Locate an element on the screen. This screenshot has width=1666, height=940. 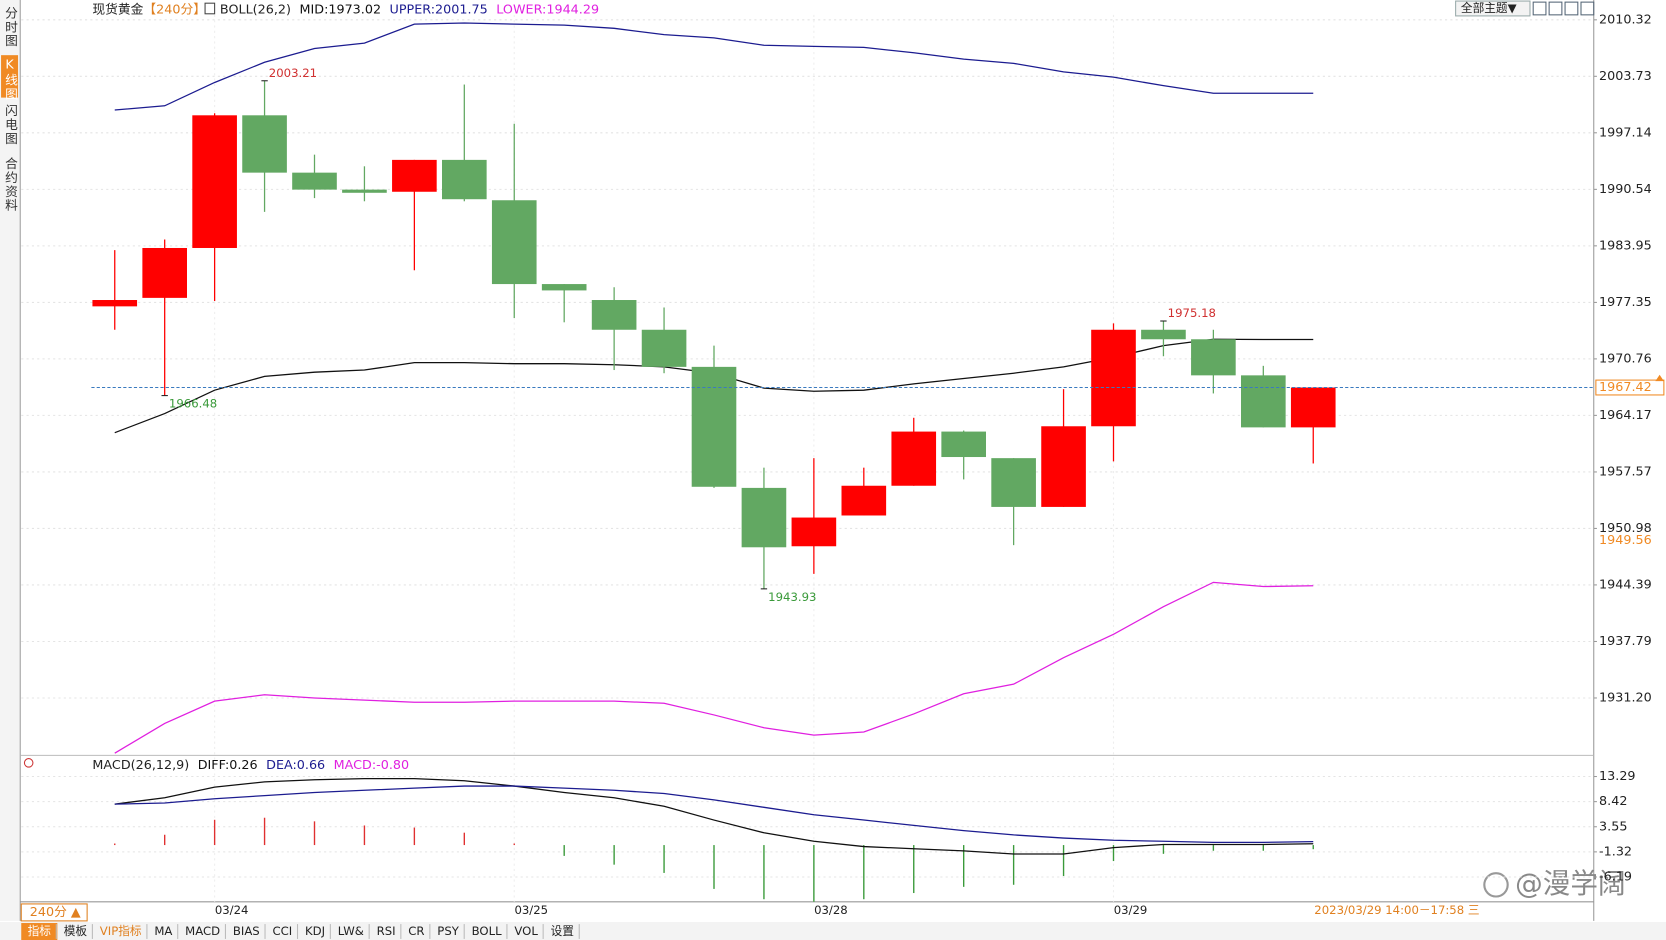
toolbar-tab: KDJ is located at coordinates (315, 931).